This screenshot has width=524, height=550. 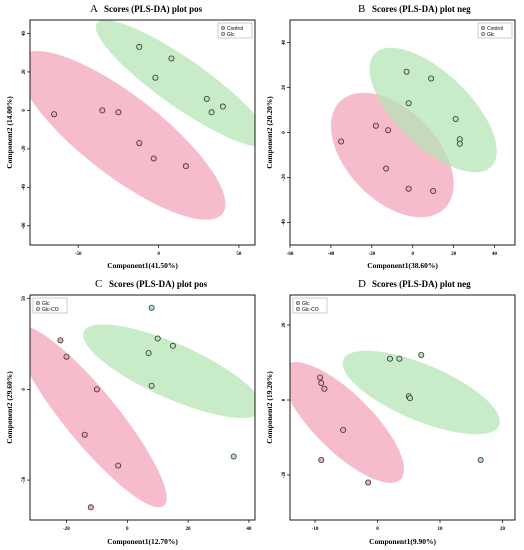 I want to click on x-tick-label: -40, so click(x=331, y=254).